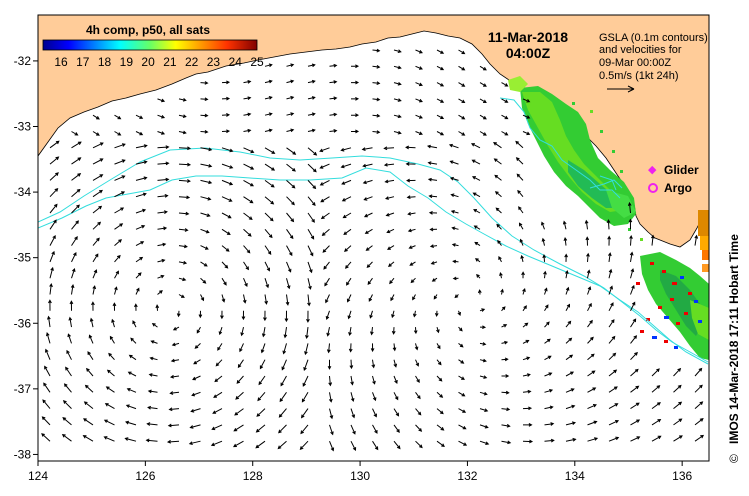  I want to click on x-tick-label: 128, so click(253, 476).